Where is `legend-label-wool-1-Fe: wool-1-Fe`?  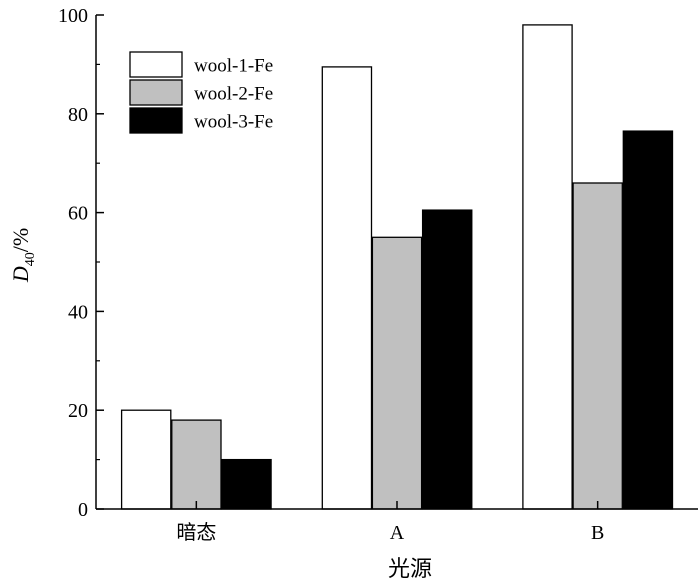
legend-label-wool-1-Fe: wool-1-Fe is located at coordinates (233, 66).